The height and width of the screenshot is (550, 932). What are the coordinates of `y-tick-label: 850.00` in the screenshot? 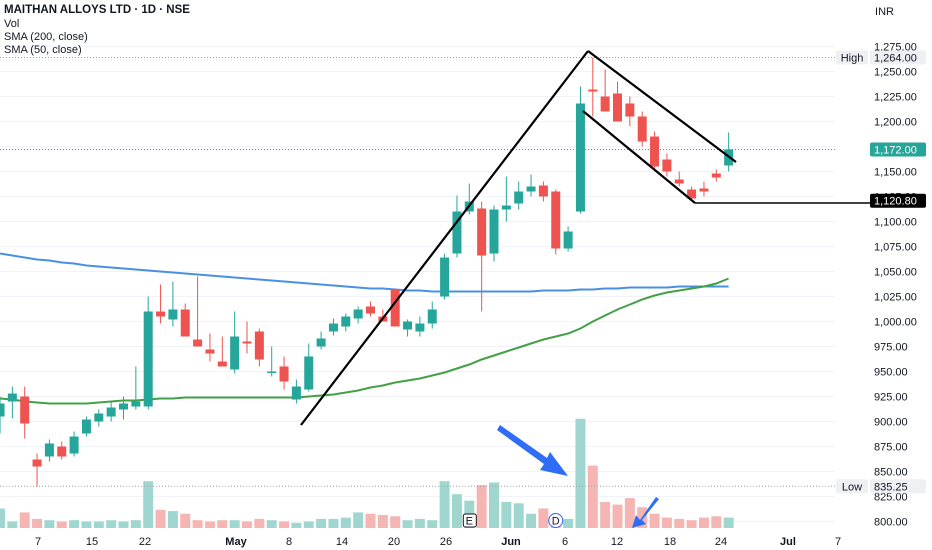 It's located at (891, 473).